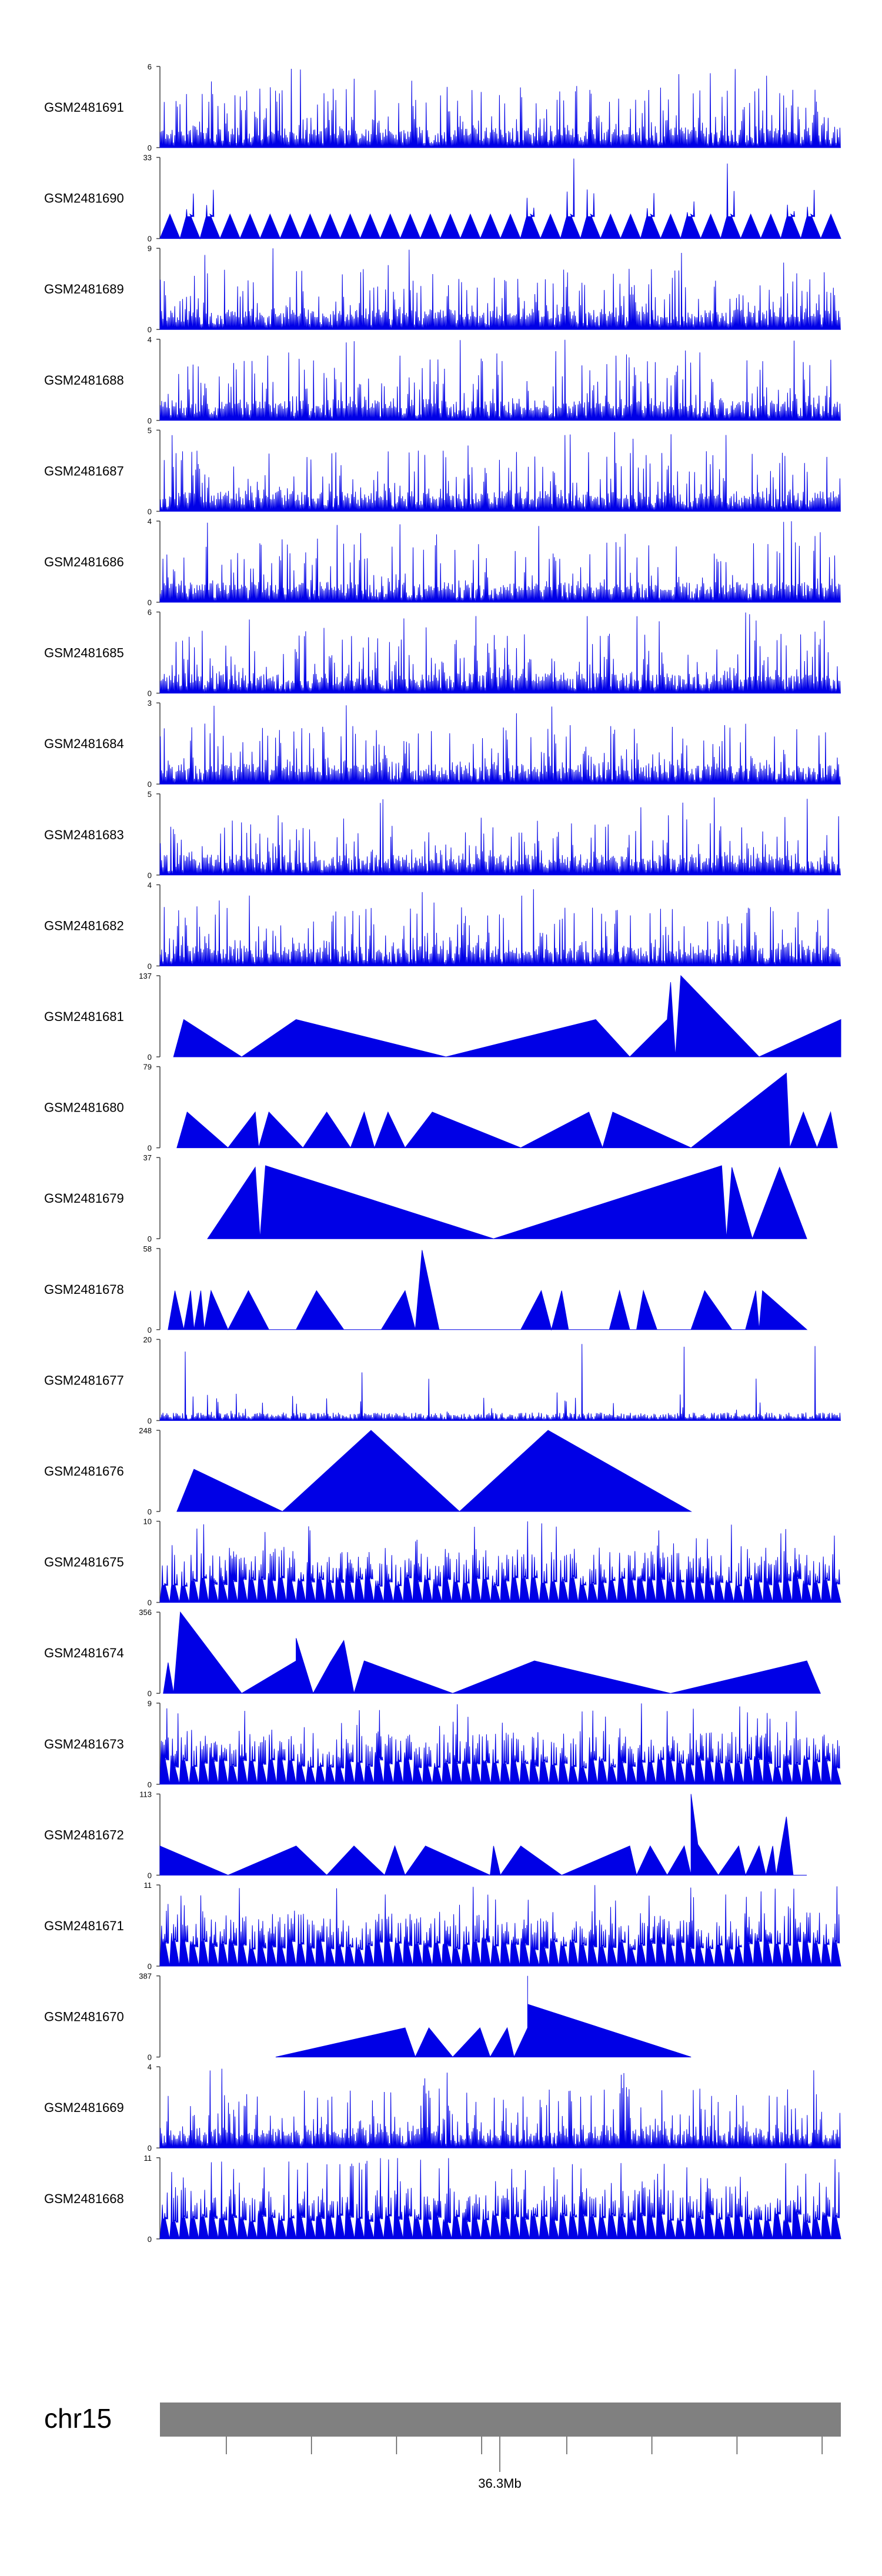  I want to click on track-label: GSM2481673, so click(84, 1744).